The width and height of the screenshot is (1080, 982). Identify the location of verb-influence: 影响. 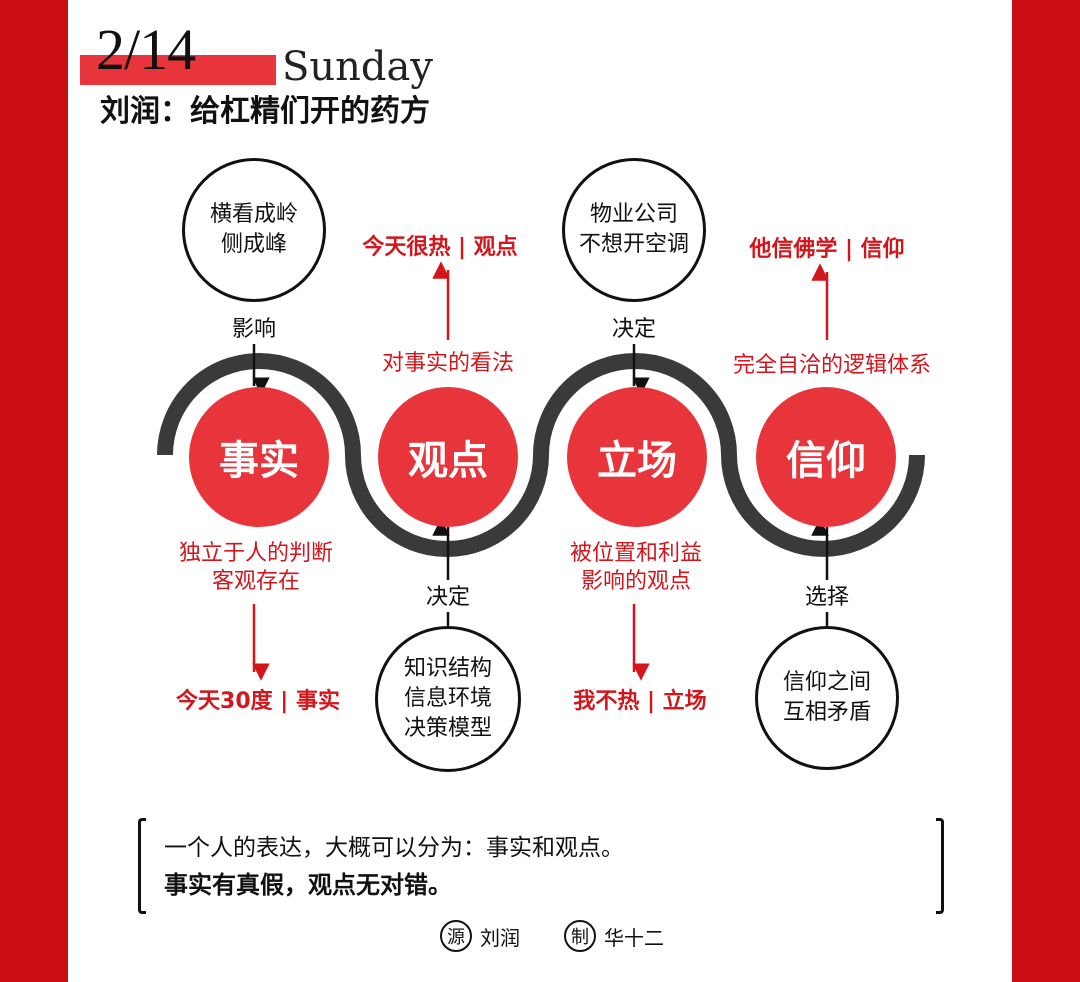
(254, 329).